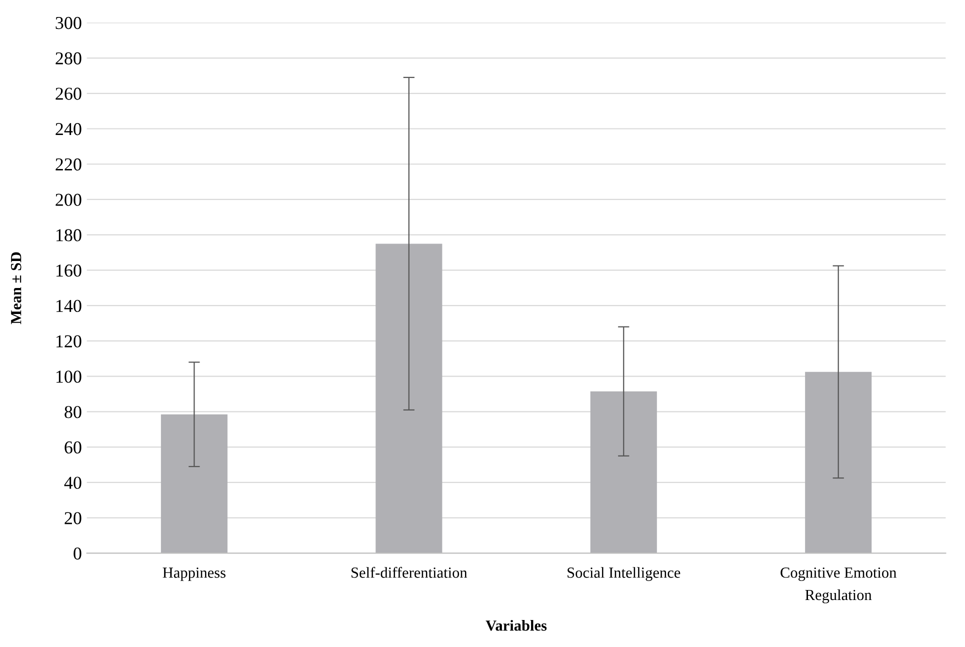 The image size is (965, 647). Describe the element at coordinates (69, 58) in the screenshot. I see `y-tick-label: 280` at that location.